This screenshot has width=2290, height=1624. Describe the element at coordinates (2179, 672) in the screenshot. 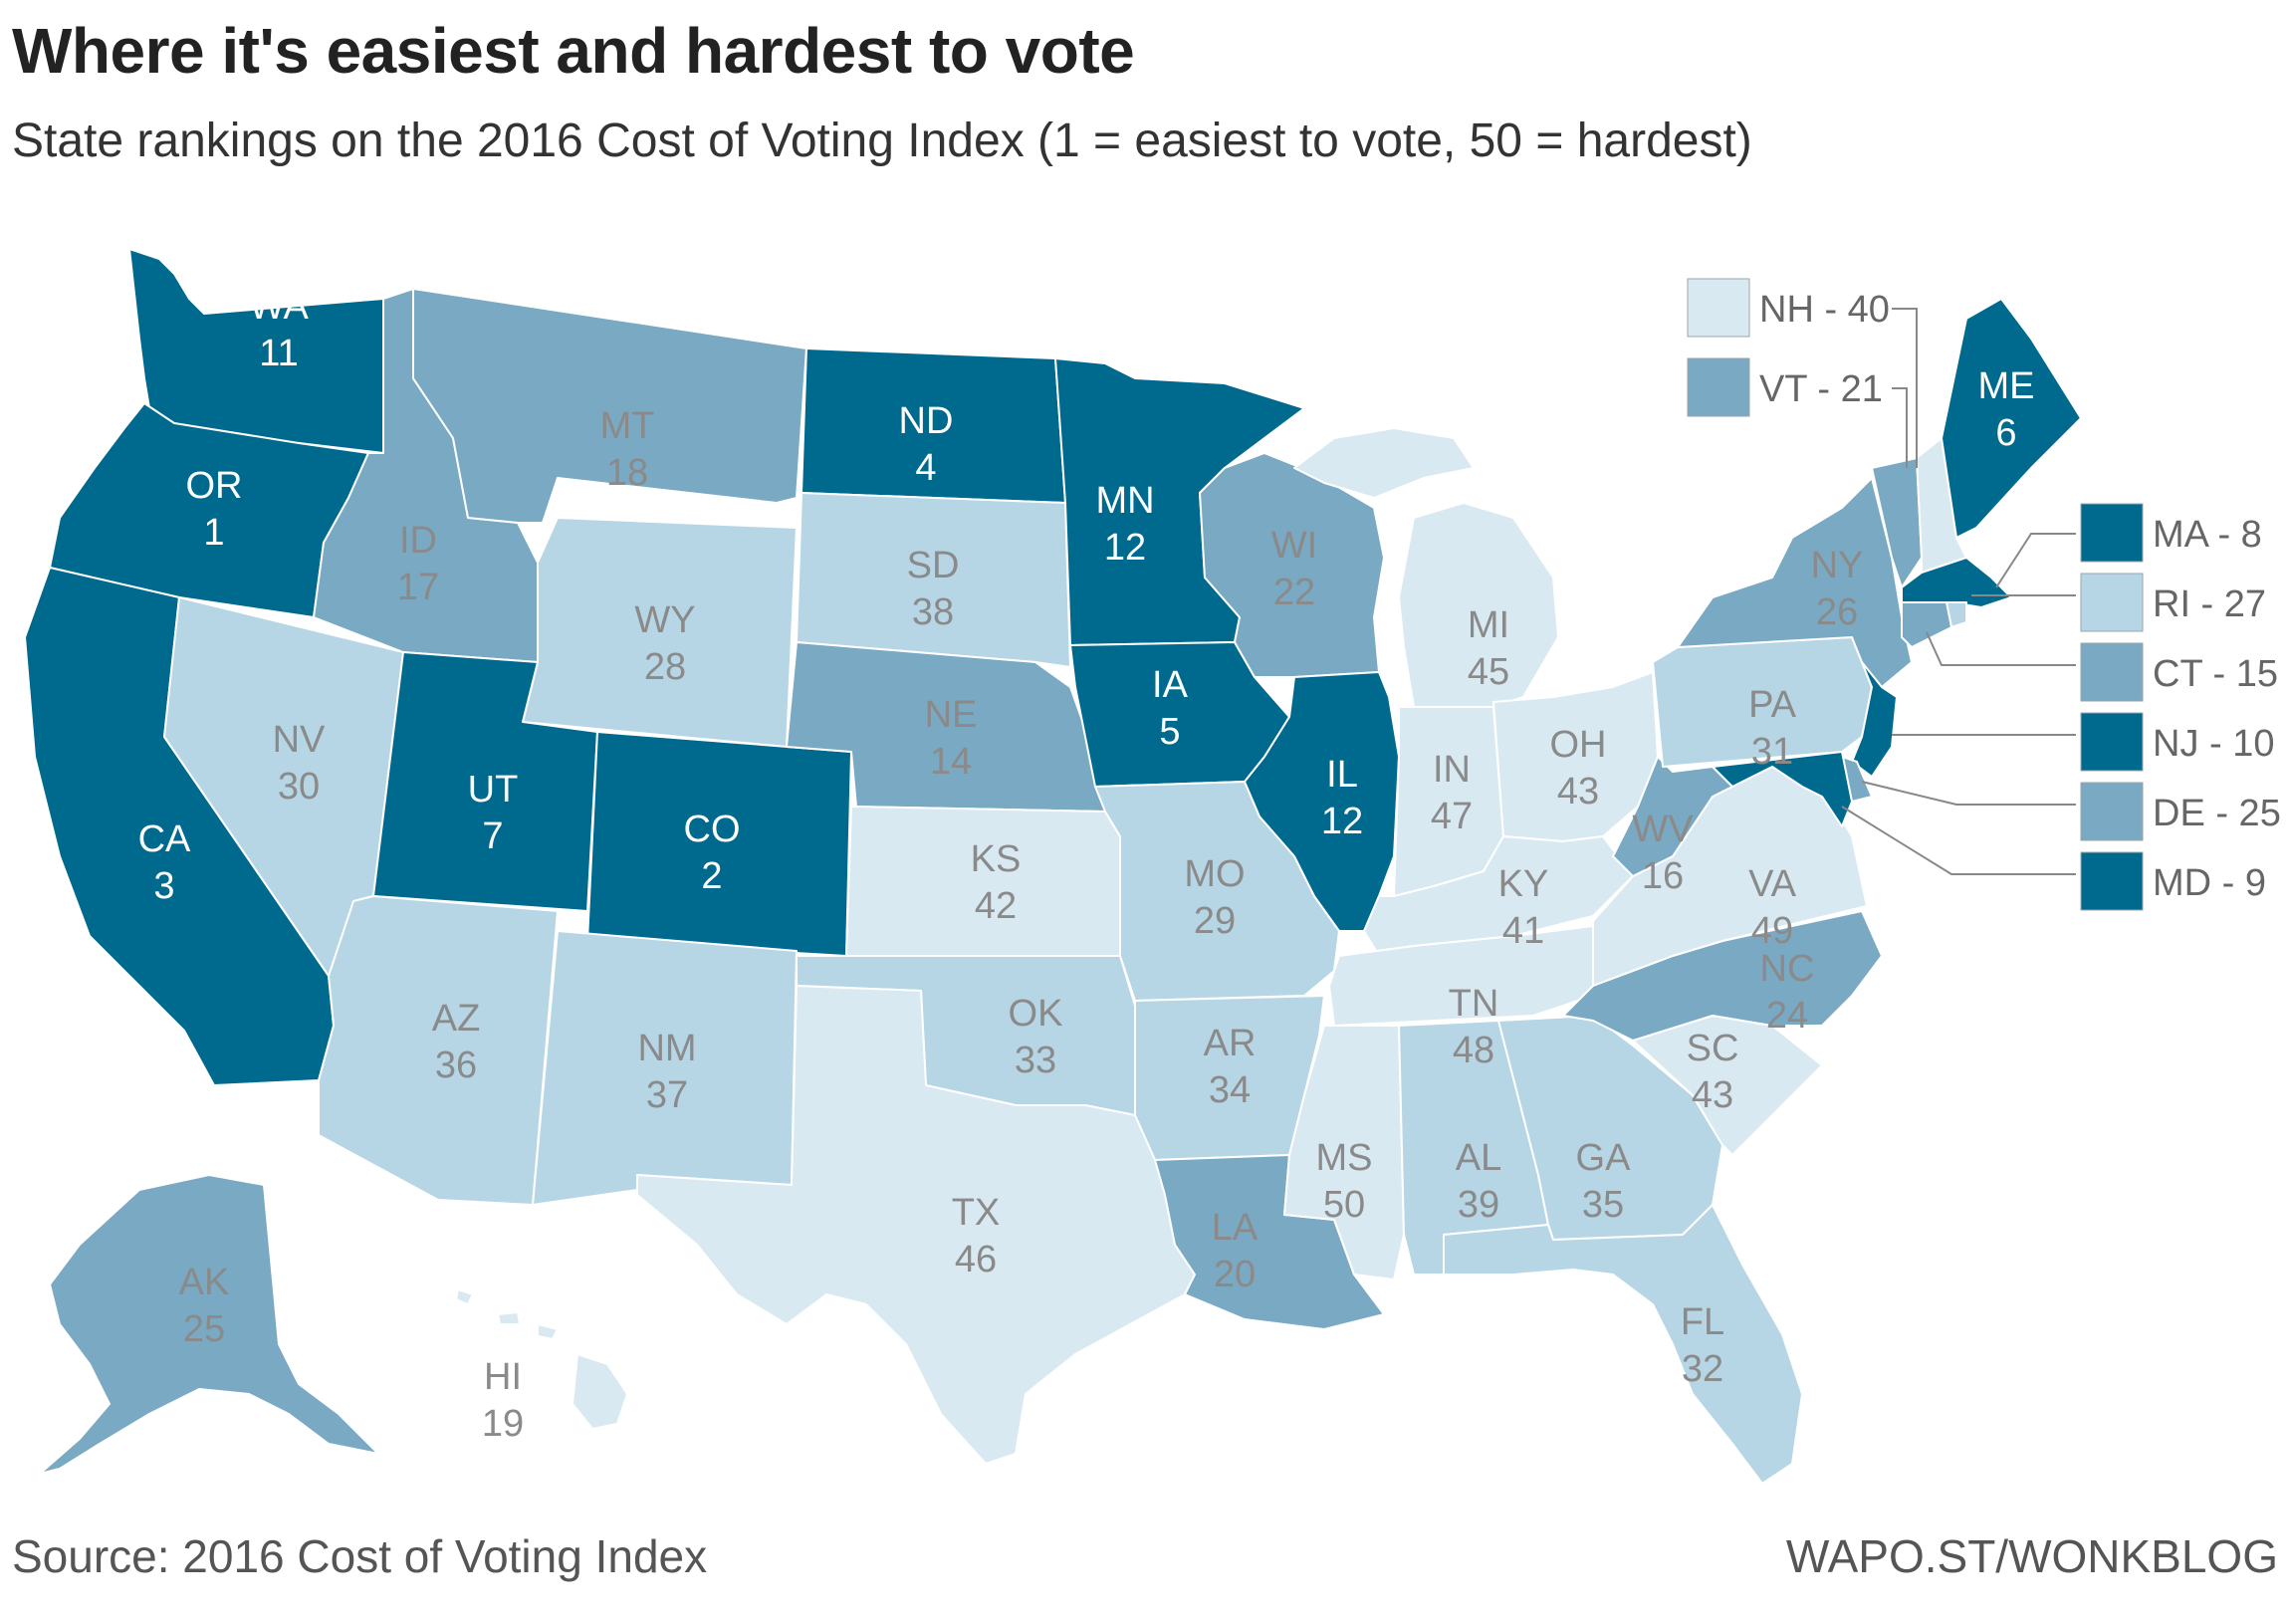

I see `callout-ct: CT - 15` at that location.